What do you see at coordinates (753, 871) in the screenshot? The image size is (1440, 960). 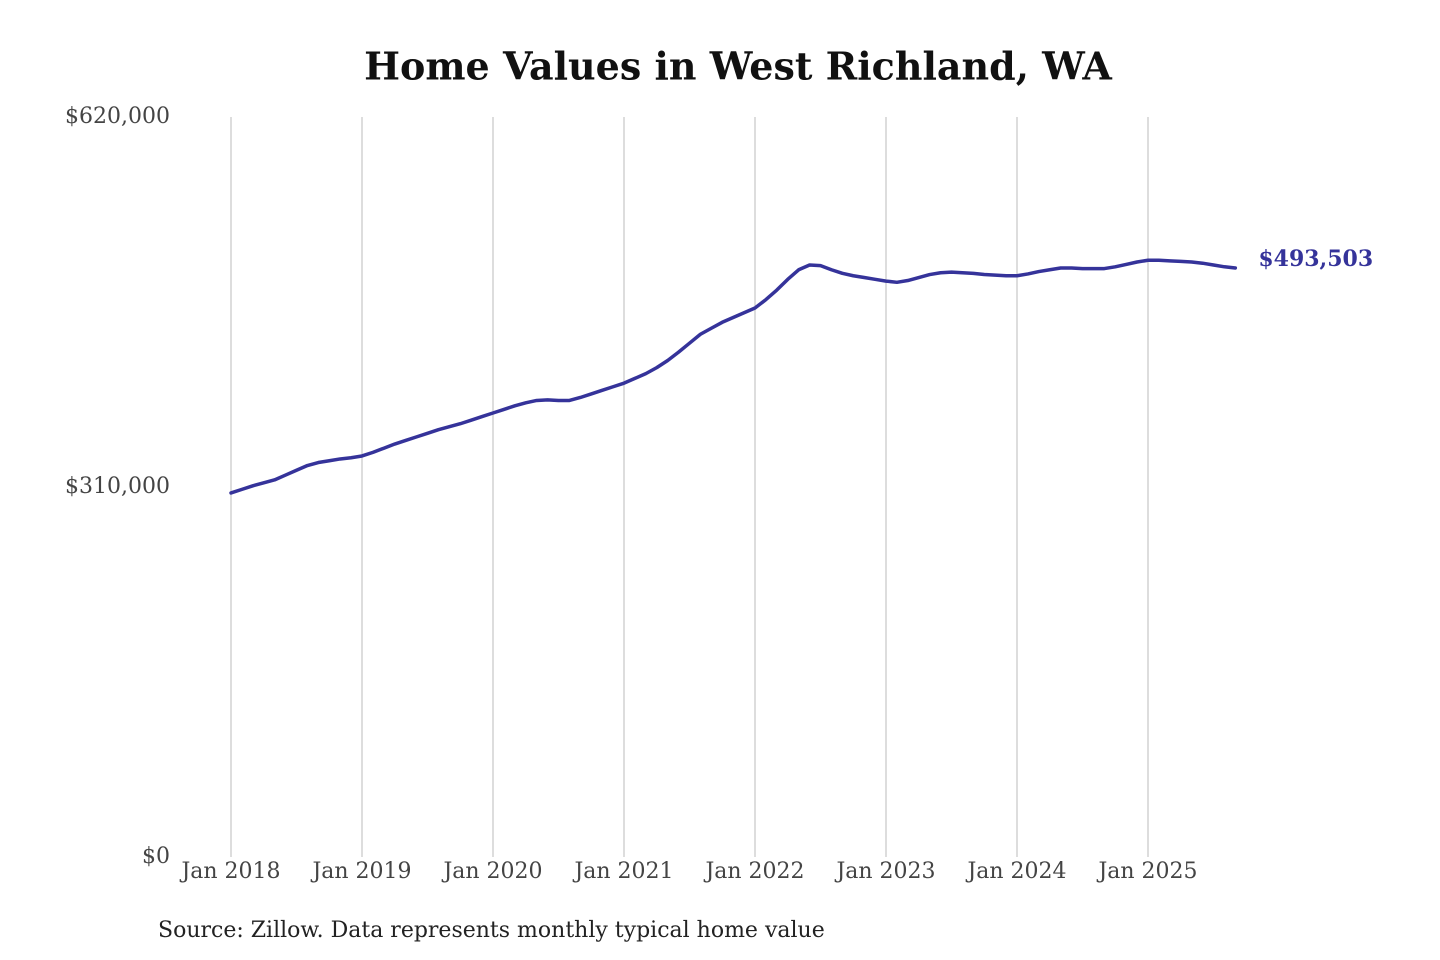 I see `x-tick-label: Jan 2022` at bounding box center [753, 871].